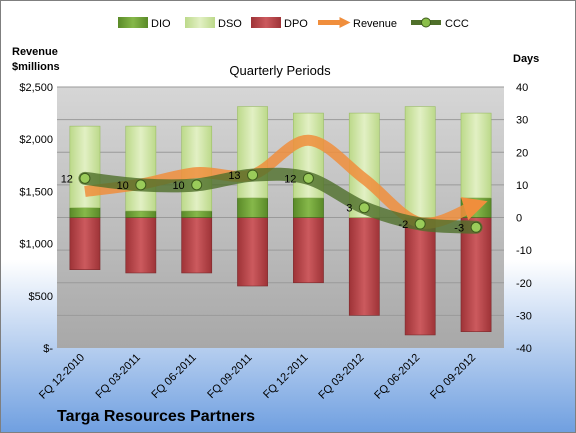 Image resolution: width=576 pixels, height=433 pixels. What do you see at coordinates (440, 23) in the screenshot?
I see `legend-item-ccc: CCC` at bounding box center [440, 23].